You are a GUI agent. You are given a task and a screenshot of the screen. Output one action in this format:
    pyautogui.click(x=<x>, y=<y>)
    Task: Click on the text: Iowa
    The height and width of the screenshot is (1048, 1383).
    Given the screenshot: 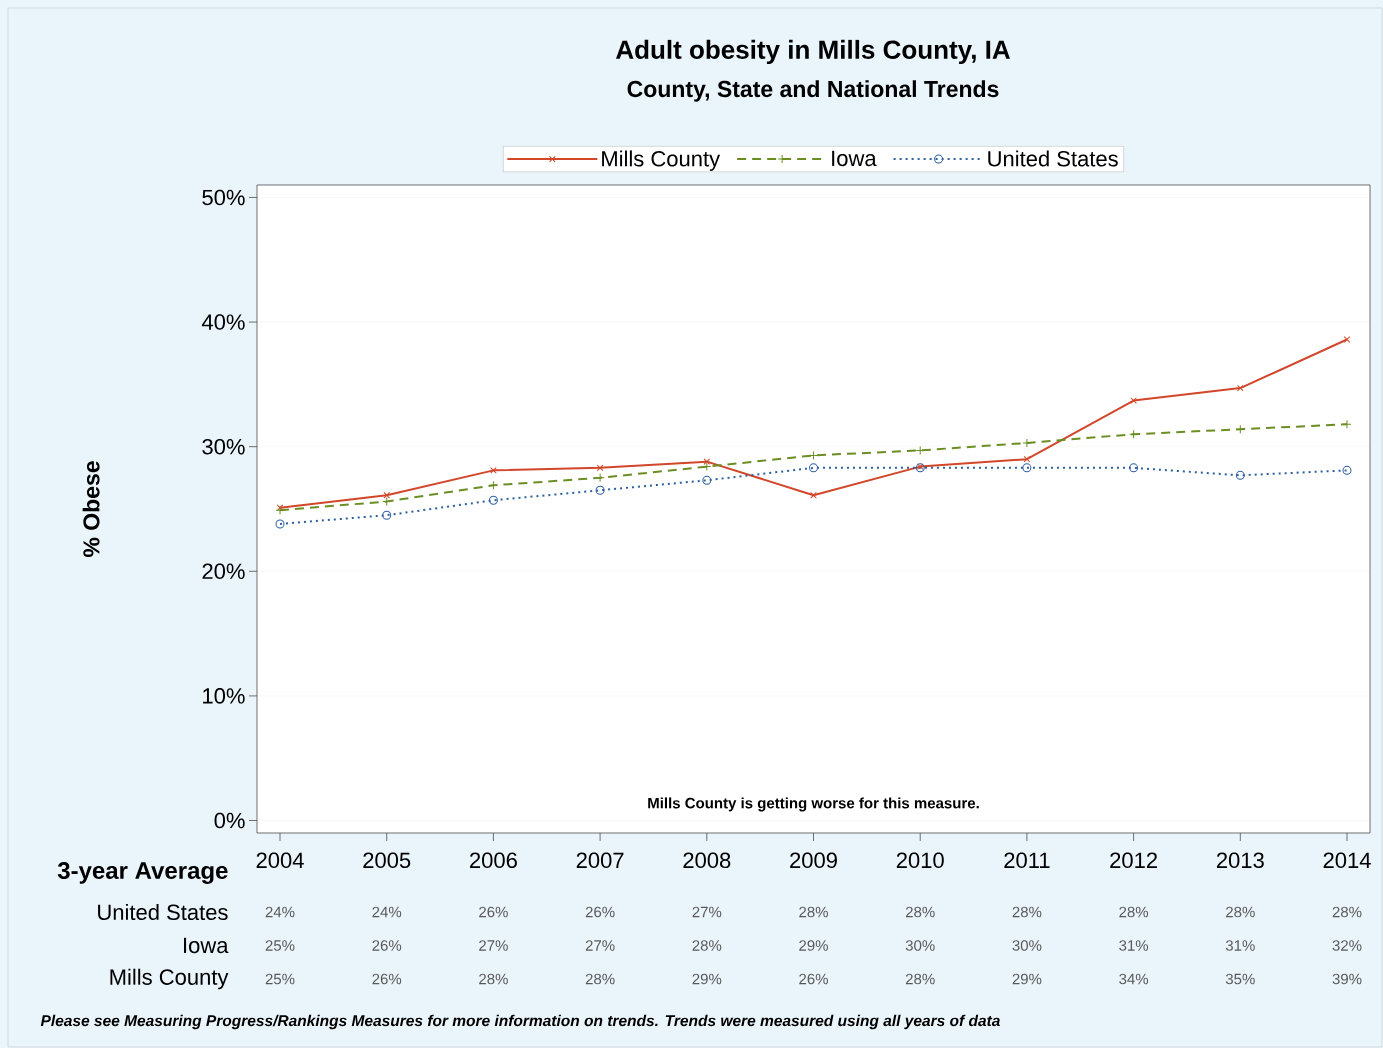 What is the action you would take?
    pyautogui.click(x=206, y=945)
    